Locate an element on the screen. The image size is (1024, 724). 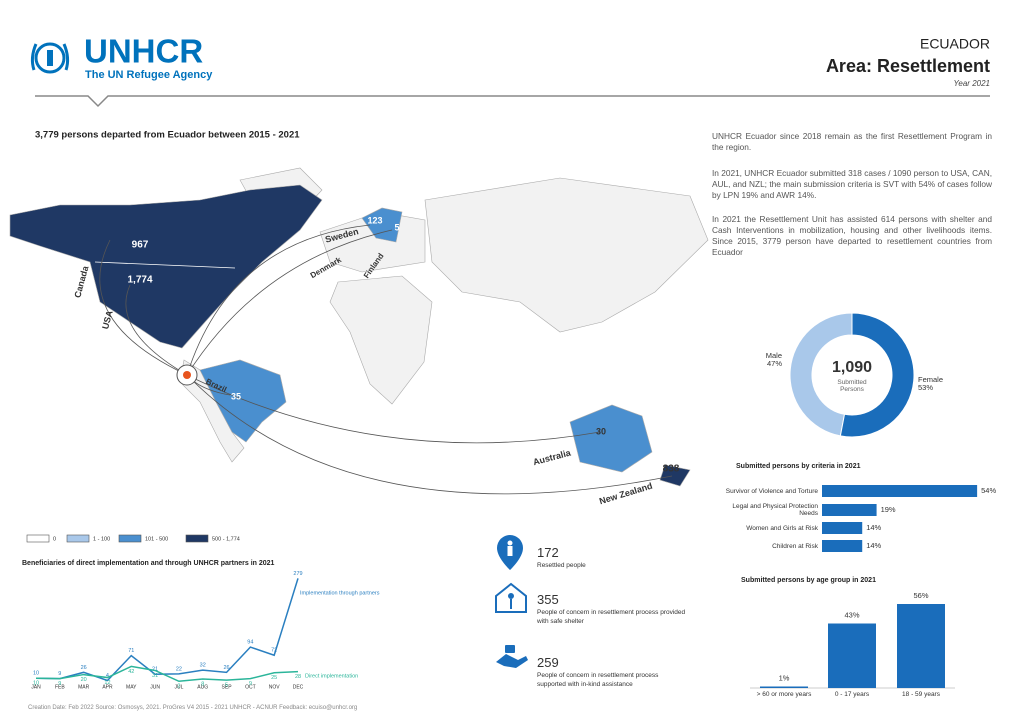
legend-label: 101 - 500 is located at coordinates (156, 539).